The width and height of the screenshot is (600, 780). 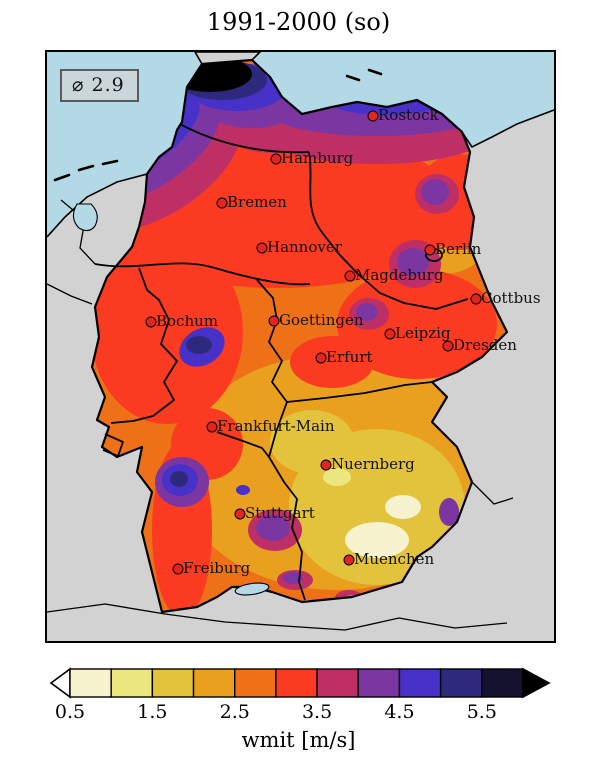 I want to click on colorbar-tick-5.5: 5.5, so click(x=481, y=712).